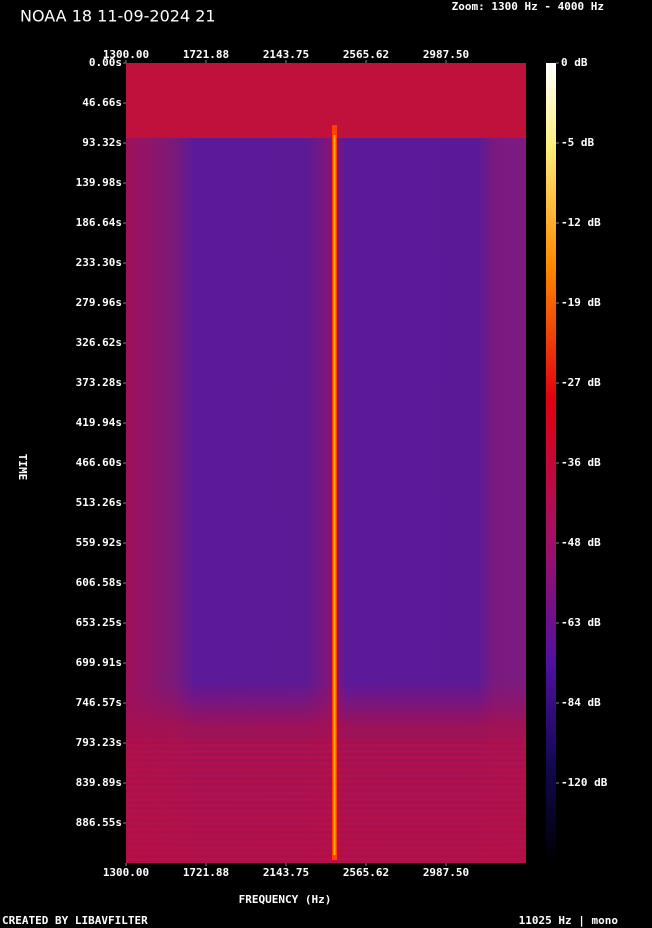 This screenshot has width=652, height=928. Describe the element at coordinates (528, 6) in the screenshot. I see `zoom-label: Zoom: 1300 Hz - 4000 Hz` at that location.